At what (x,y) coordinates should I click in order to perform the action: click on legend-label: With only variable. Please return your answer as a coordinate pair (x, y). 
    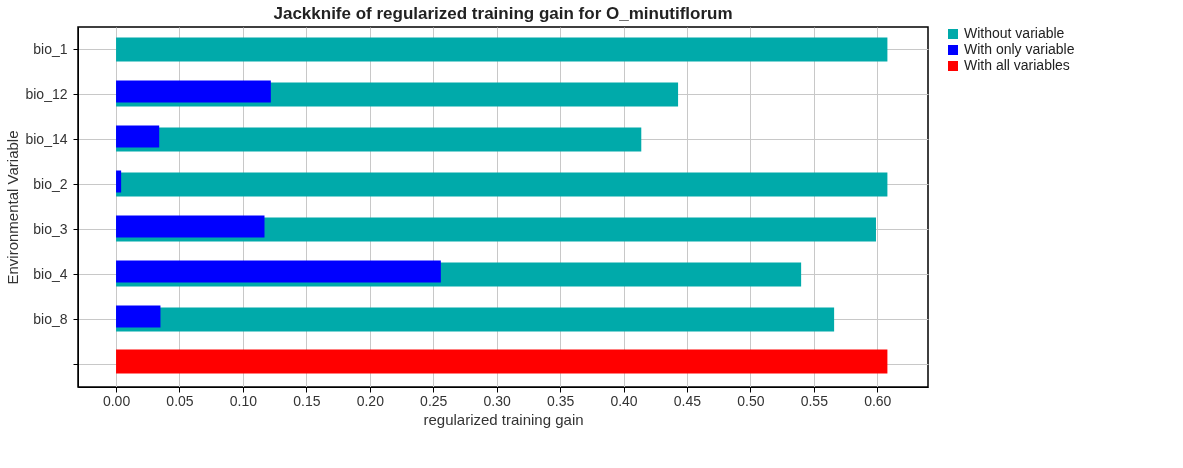
    Looking at the image, I should click on (1019, 49).